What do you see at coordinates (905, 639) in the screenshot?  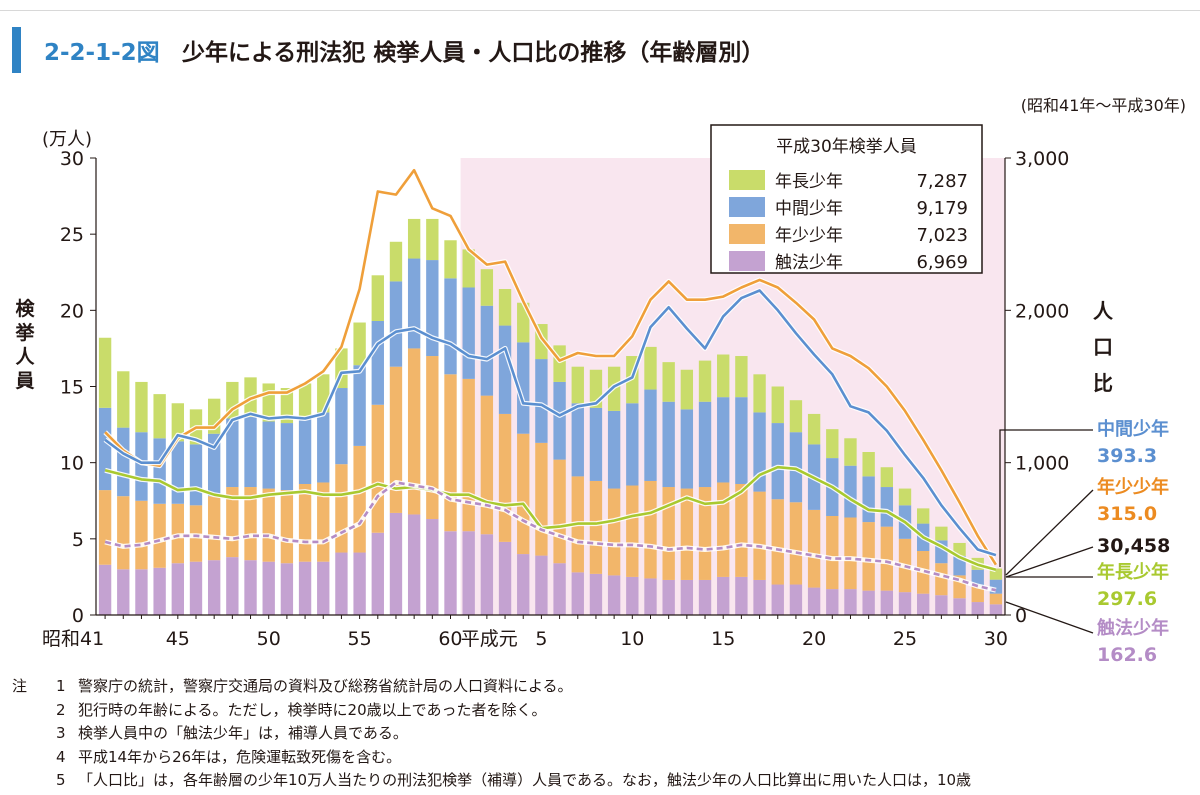 I see `x-tick-label: 25` at bounding box center [905, 639].